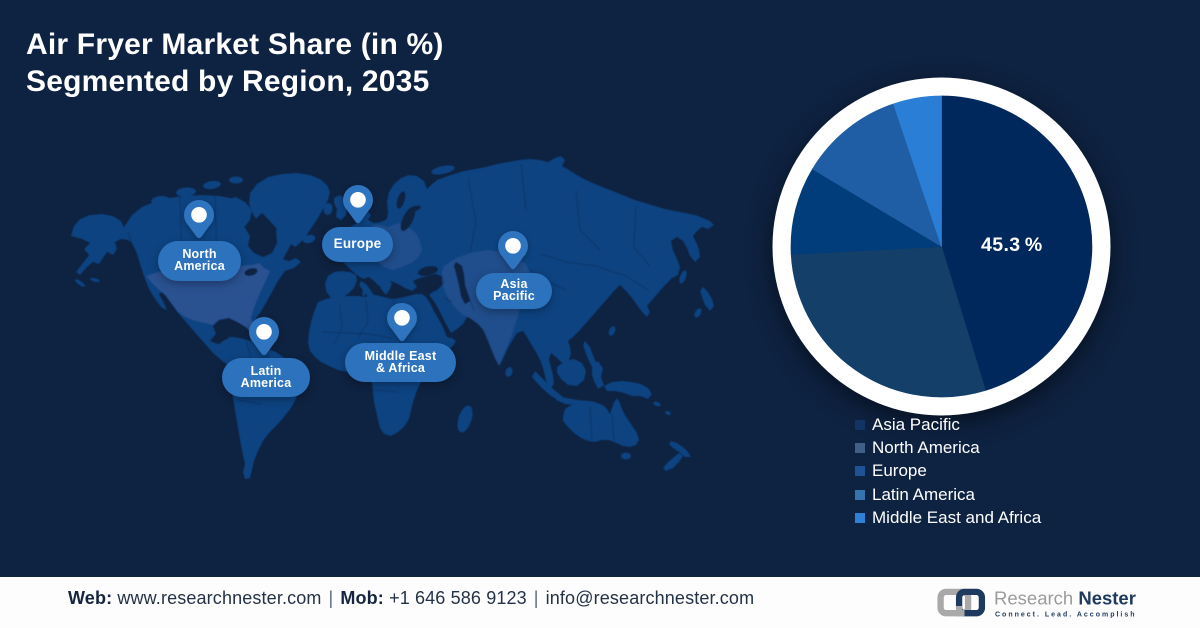  What do you see at coordinates (1066, 615) in the screenshot?
I see `svg-text: Connect. Lead. Accomplish` at bounding box center [1066, 615].